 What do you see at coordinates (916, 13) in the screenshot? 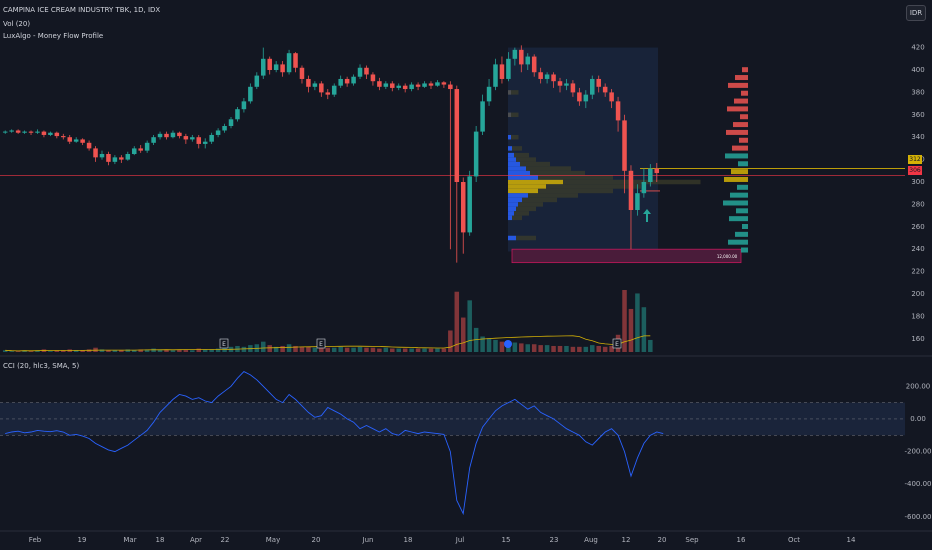
I see `currency-button: IDR` at bounding box center [916, 13].